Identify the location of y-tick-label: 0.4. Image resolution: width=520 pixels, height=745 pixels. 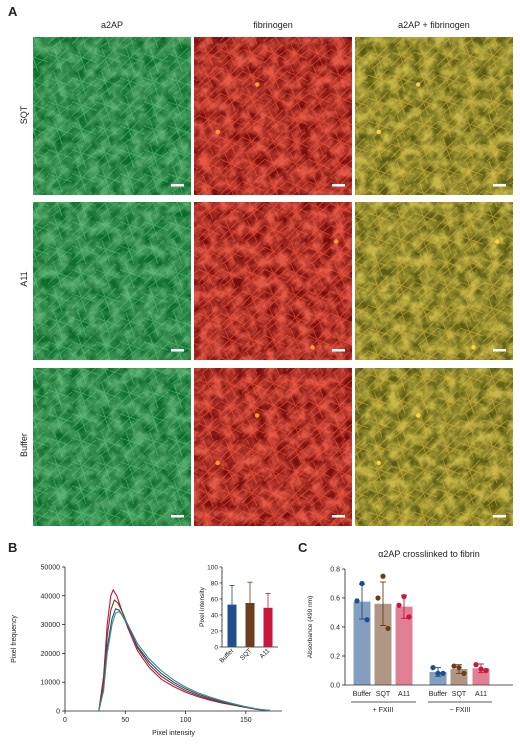
(335, 628).